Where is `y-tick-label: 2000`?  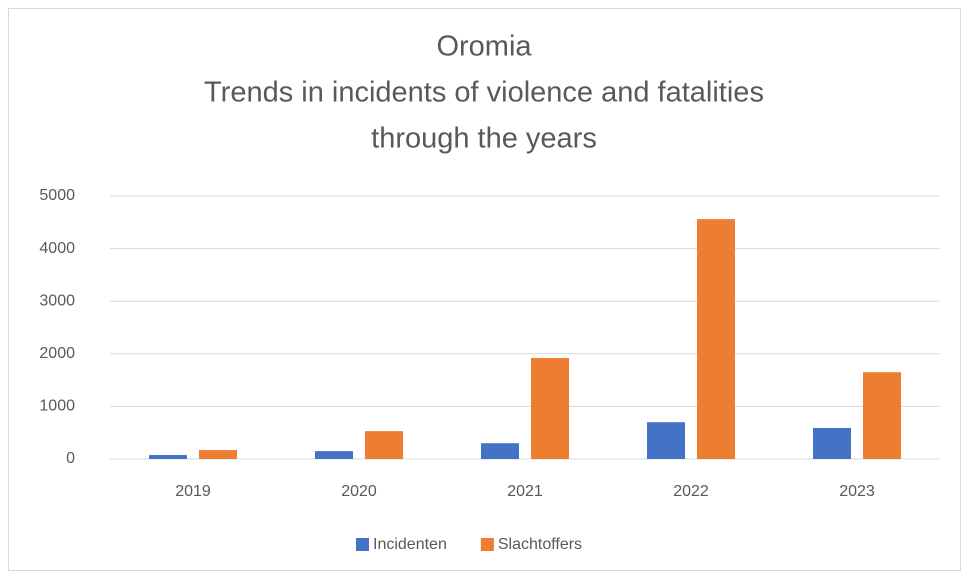
y-tick-label: 2000 is located at coordinates (57, 353).